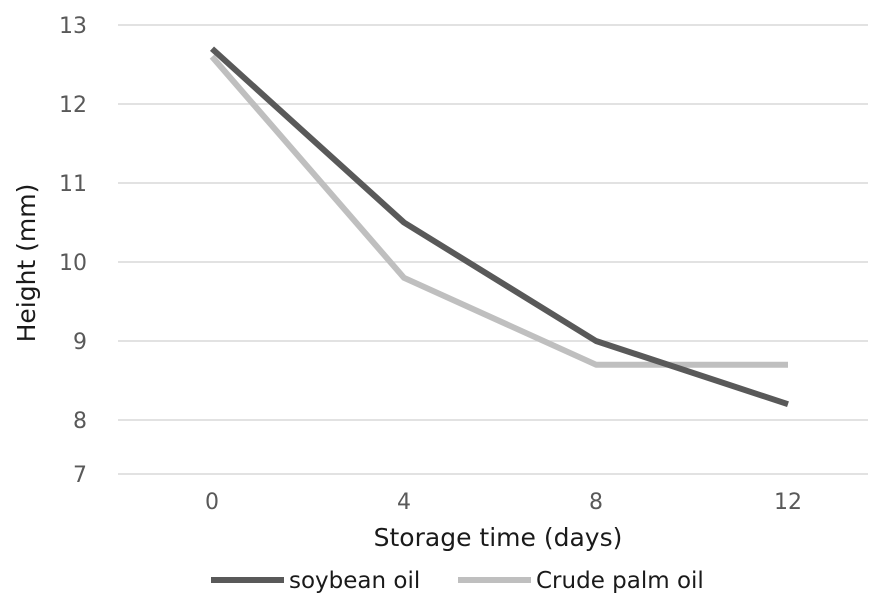  Describe the element at coordinates (788, 502) in the screenshot. I see `x-tick-label: 12` at that location.